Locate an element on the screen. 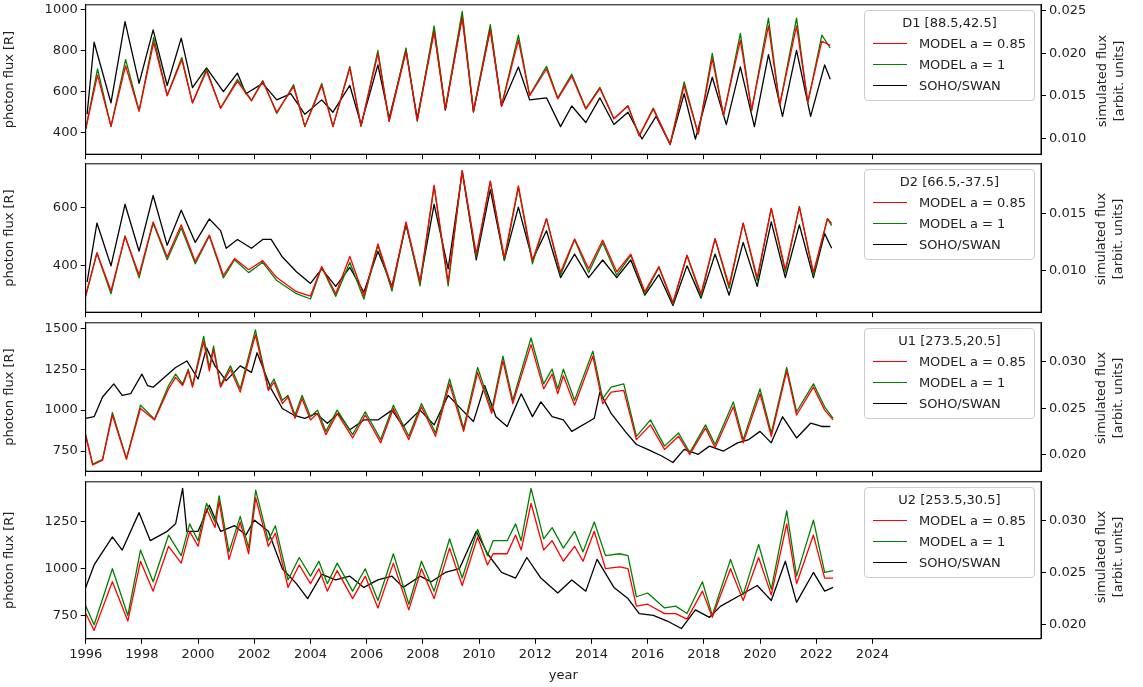  x-tick-label: 2014 is located at coordinates (591, 653).